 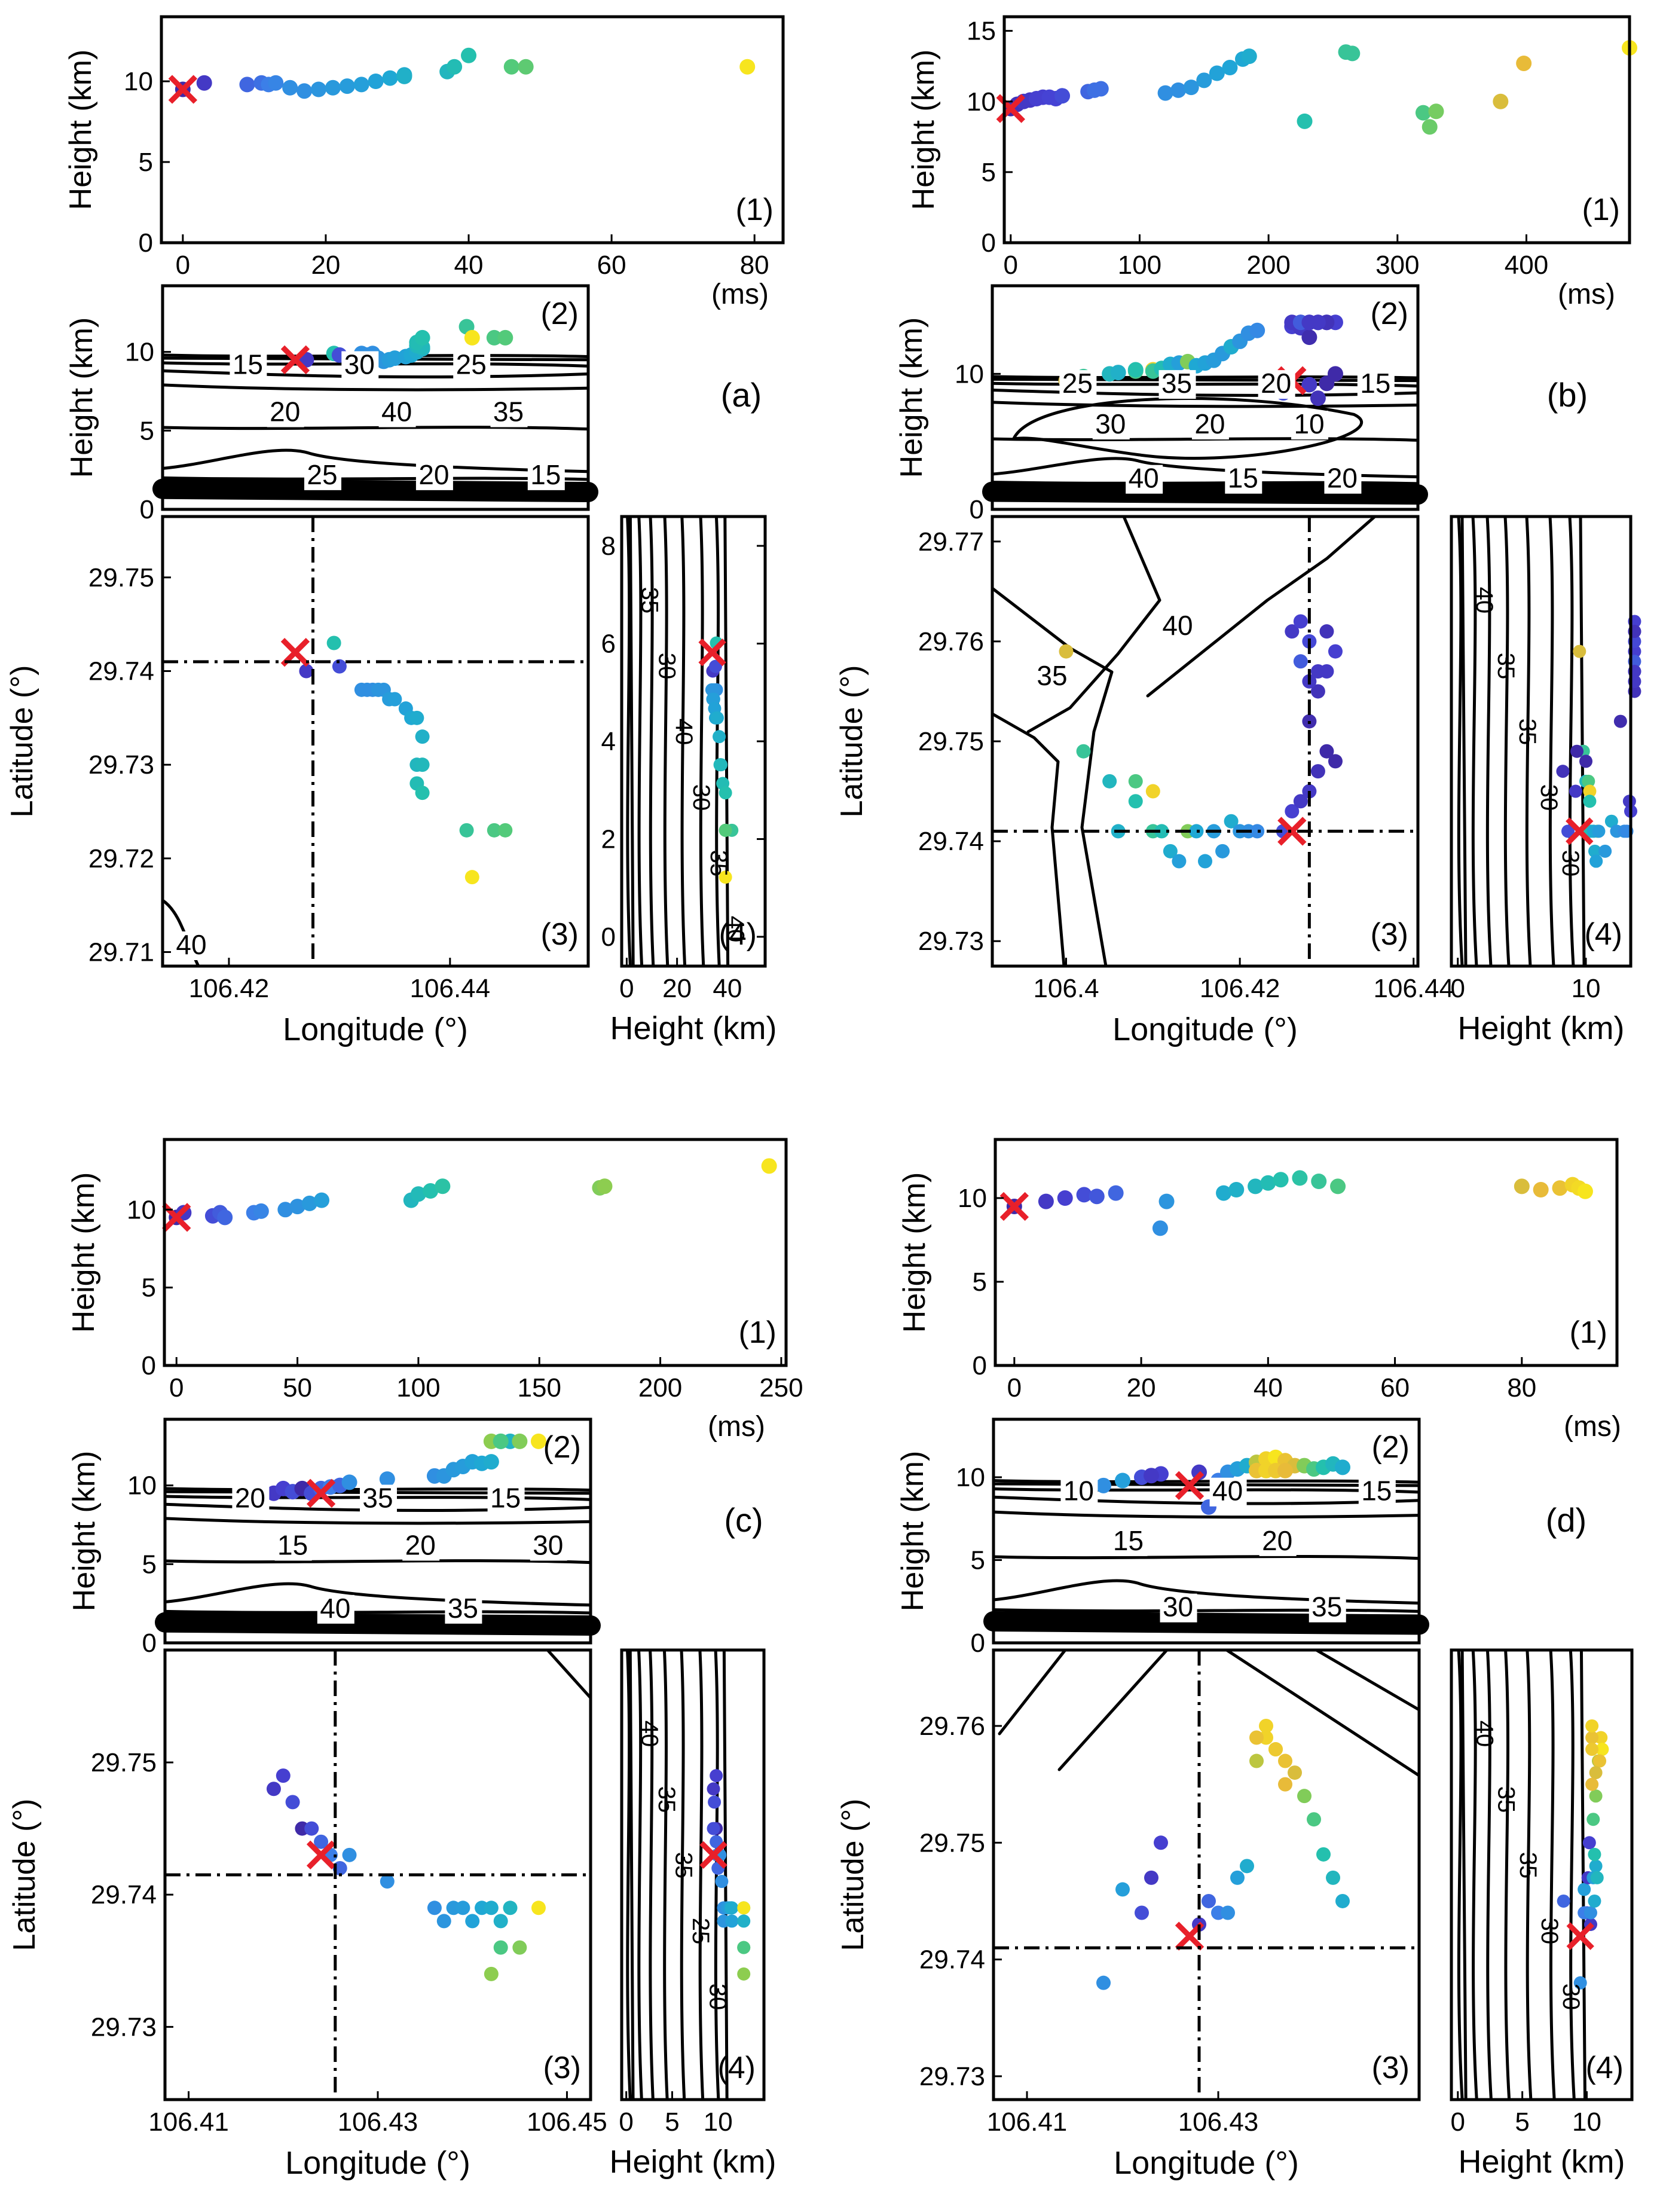 What do you see at coordinates (359, 364) in the screenshot?
I see `contour-label: 30` at bounding box center [359, 364].